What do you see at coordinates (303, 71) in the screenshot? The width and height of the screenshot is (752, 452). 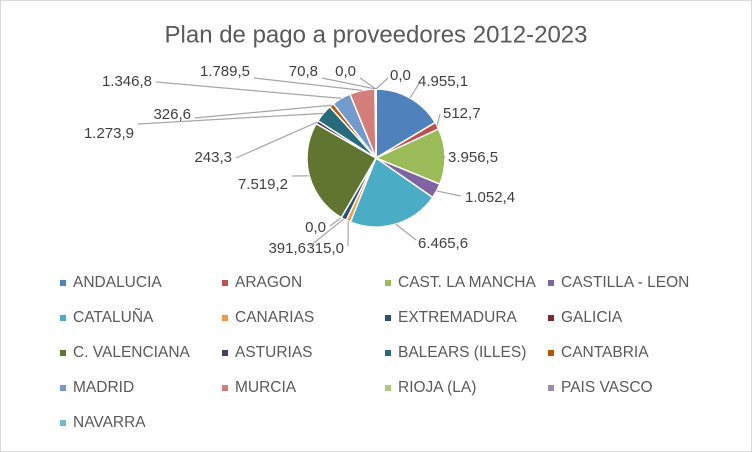 I see `data-label: 70,8` at bounding box center [303, 71].